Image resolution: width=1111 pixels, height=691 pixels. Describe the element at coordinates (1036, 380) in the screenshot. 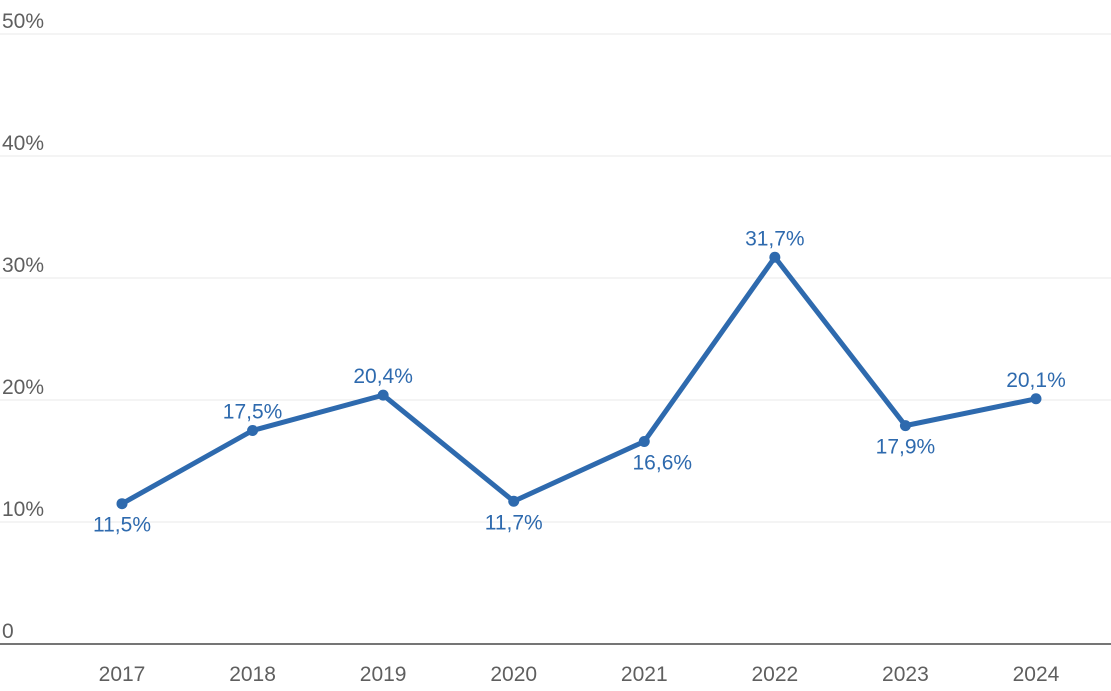

I see `data-point-label: 20,1%` at that location.